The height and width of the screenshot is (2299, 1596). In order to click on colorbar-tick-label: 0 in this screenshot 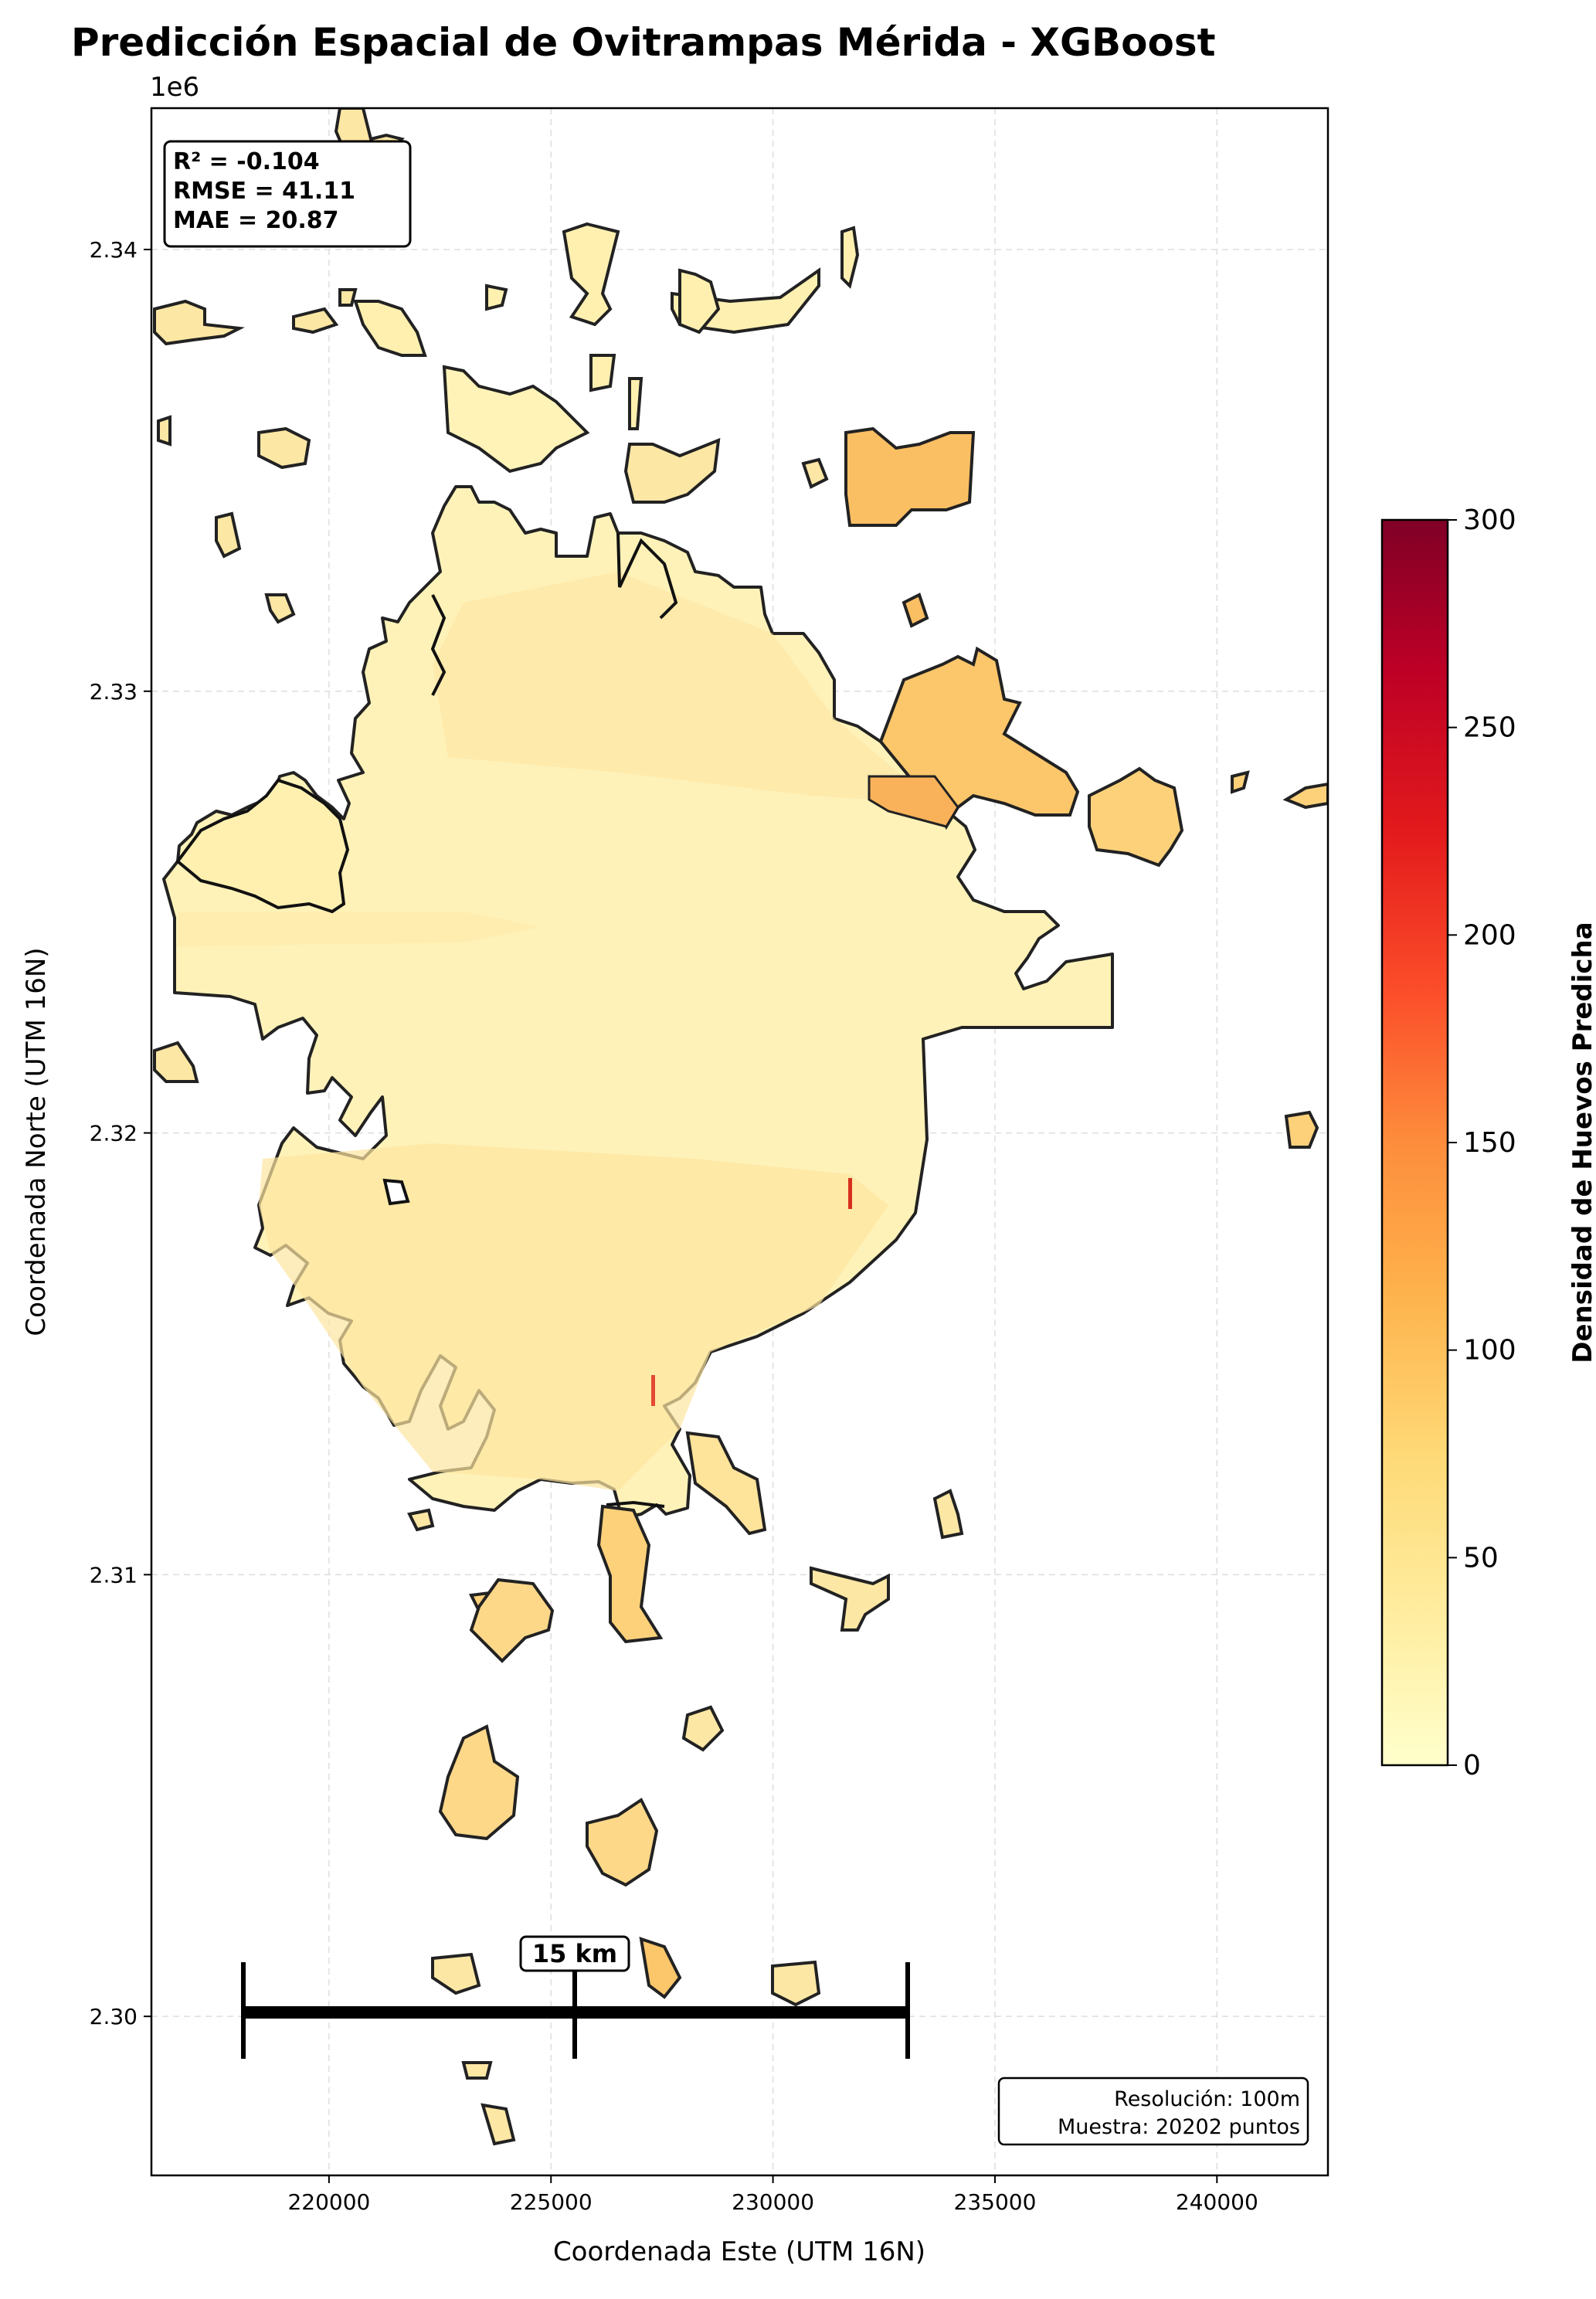, I will do `click(1472, 1765)`.